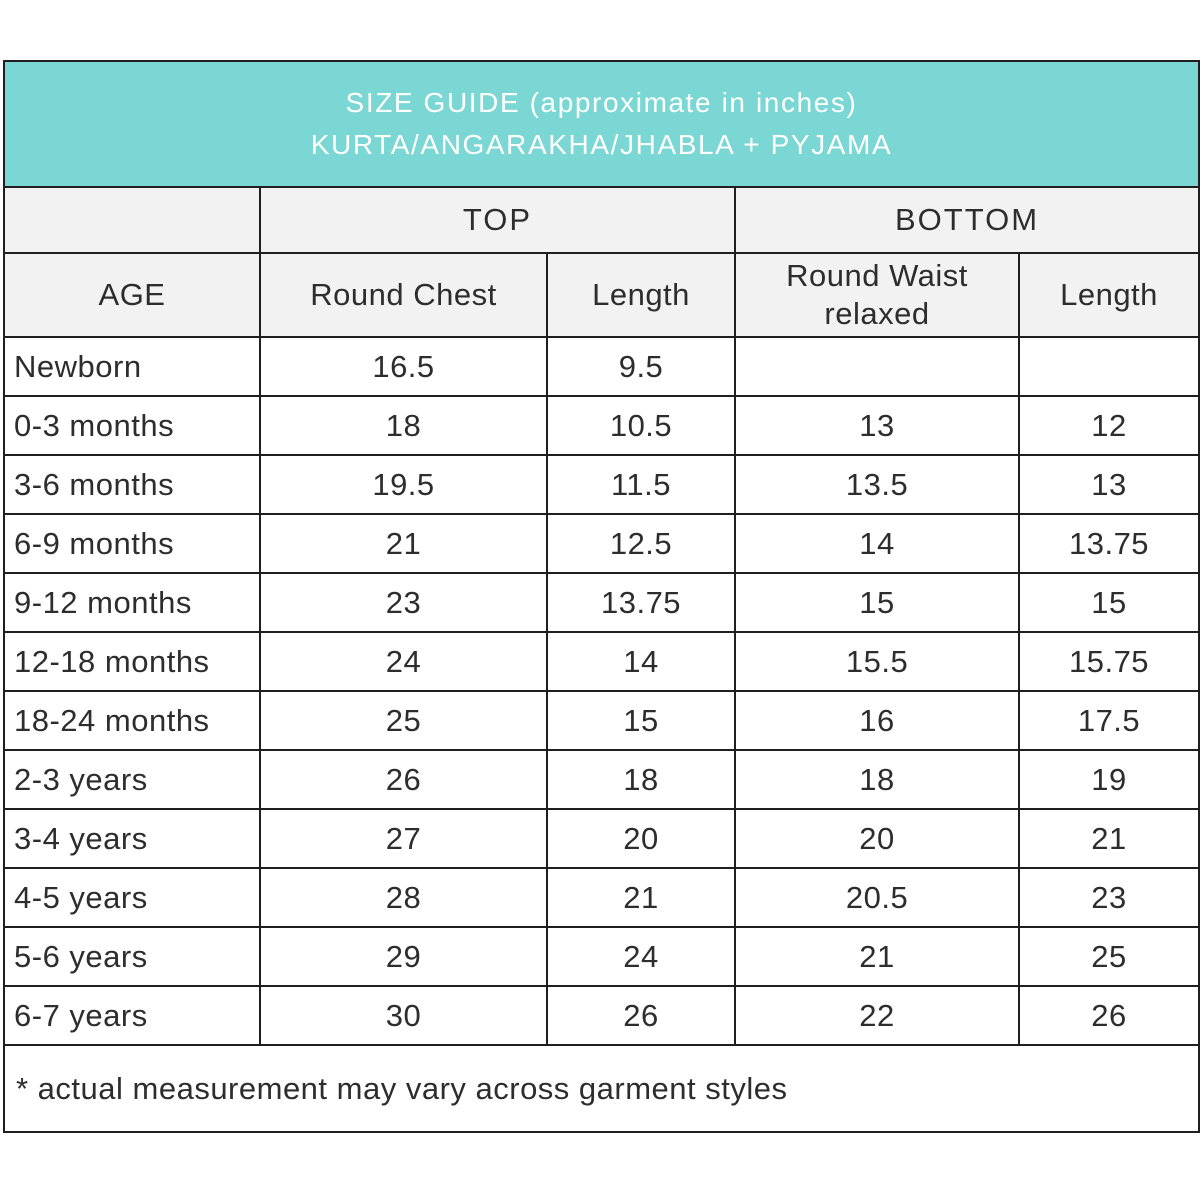  What do you see at coordinates (132, 220) in the screenshot?
I see `group-header-spacer` at bounding box center [132, 220].